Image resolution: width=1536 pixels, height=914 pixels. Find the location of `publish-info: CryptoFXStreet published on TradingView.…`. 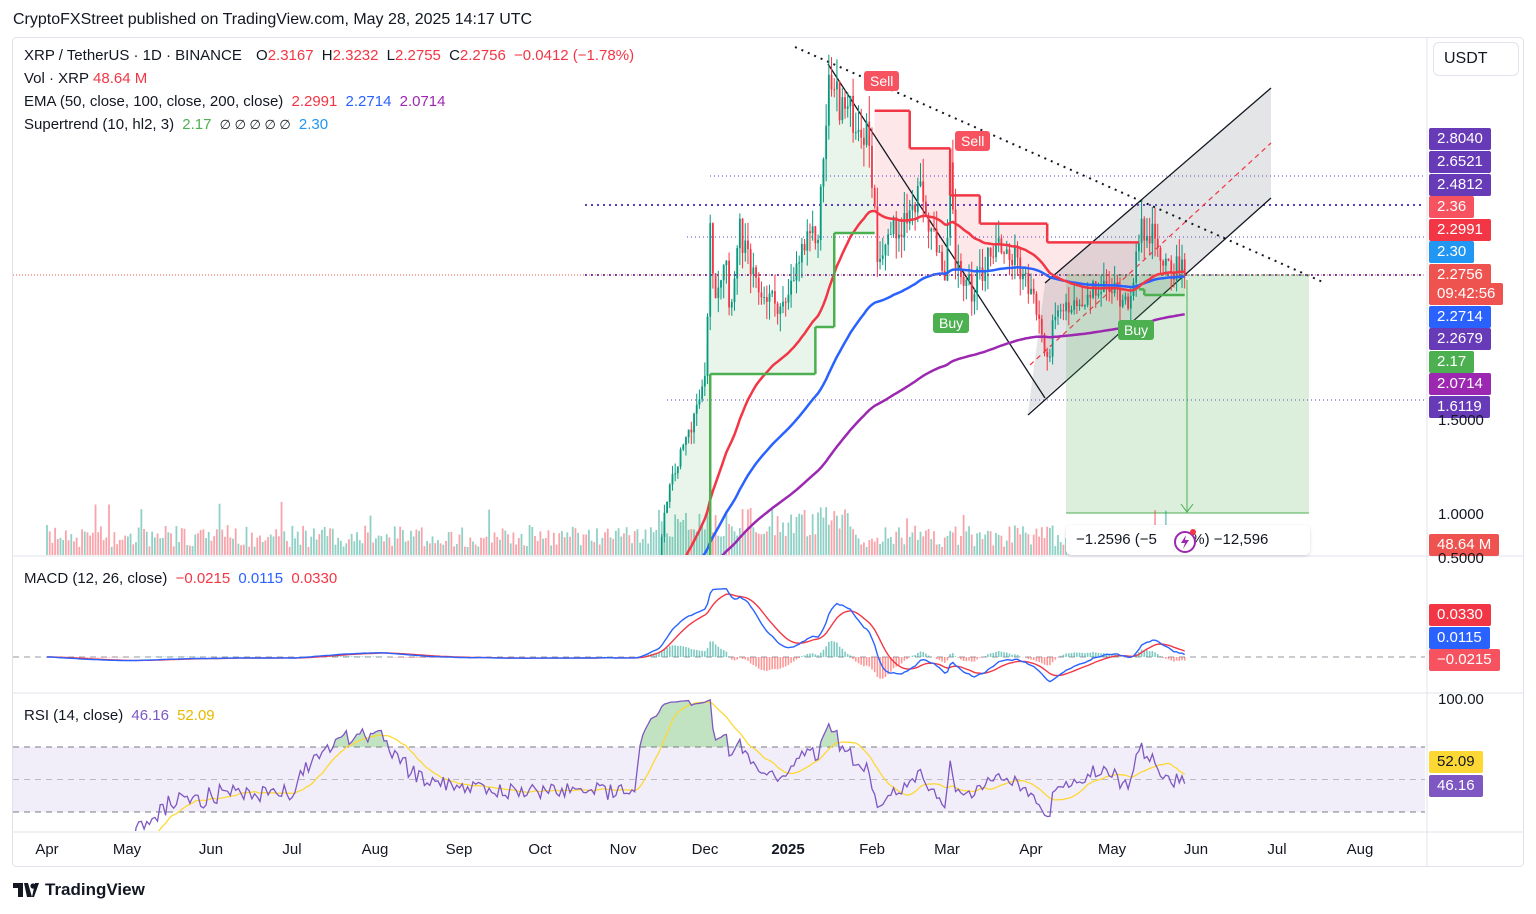

publish-info: CryptoFXStreet published on TradingView.… is located at coordinates (273, 19).